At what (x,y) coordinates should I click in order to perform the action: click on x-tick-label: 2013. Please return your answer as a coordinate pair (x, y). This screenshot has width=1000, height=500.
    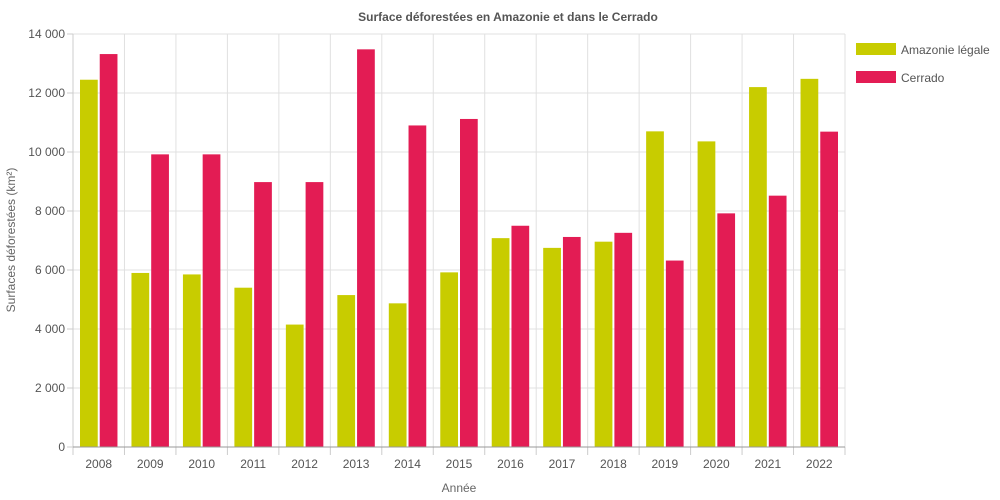
    Looking at the image, I should click on (356, 464).